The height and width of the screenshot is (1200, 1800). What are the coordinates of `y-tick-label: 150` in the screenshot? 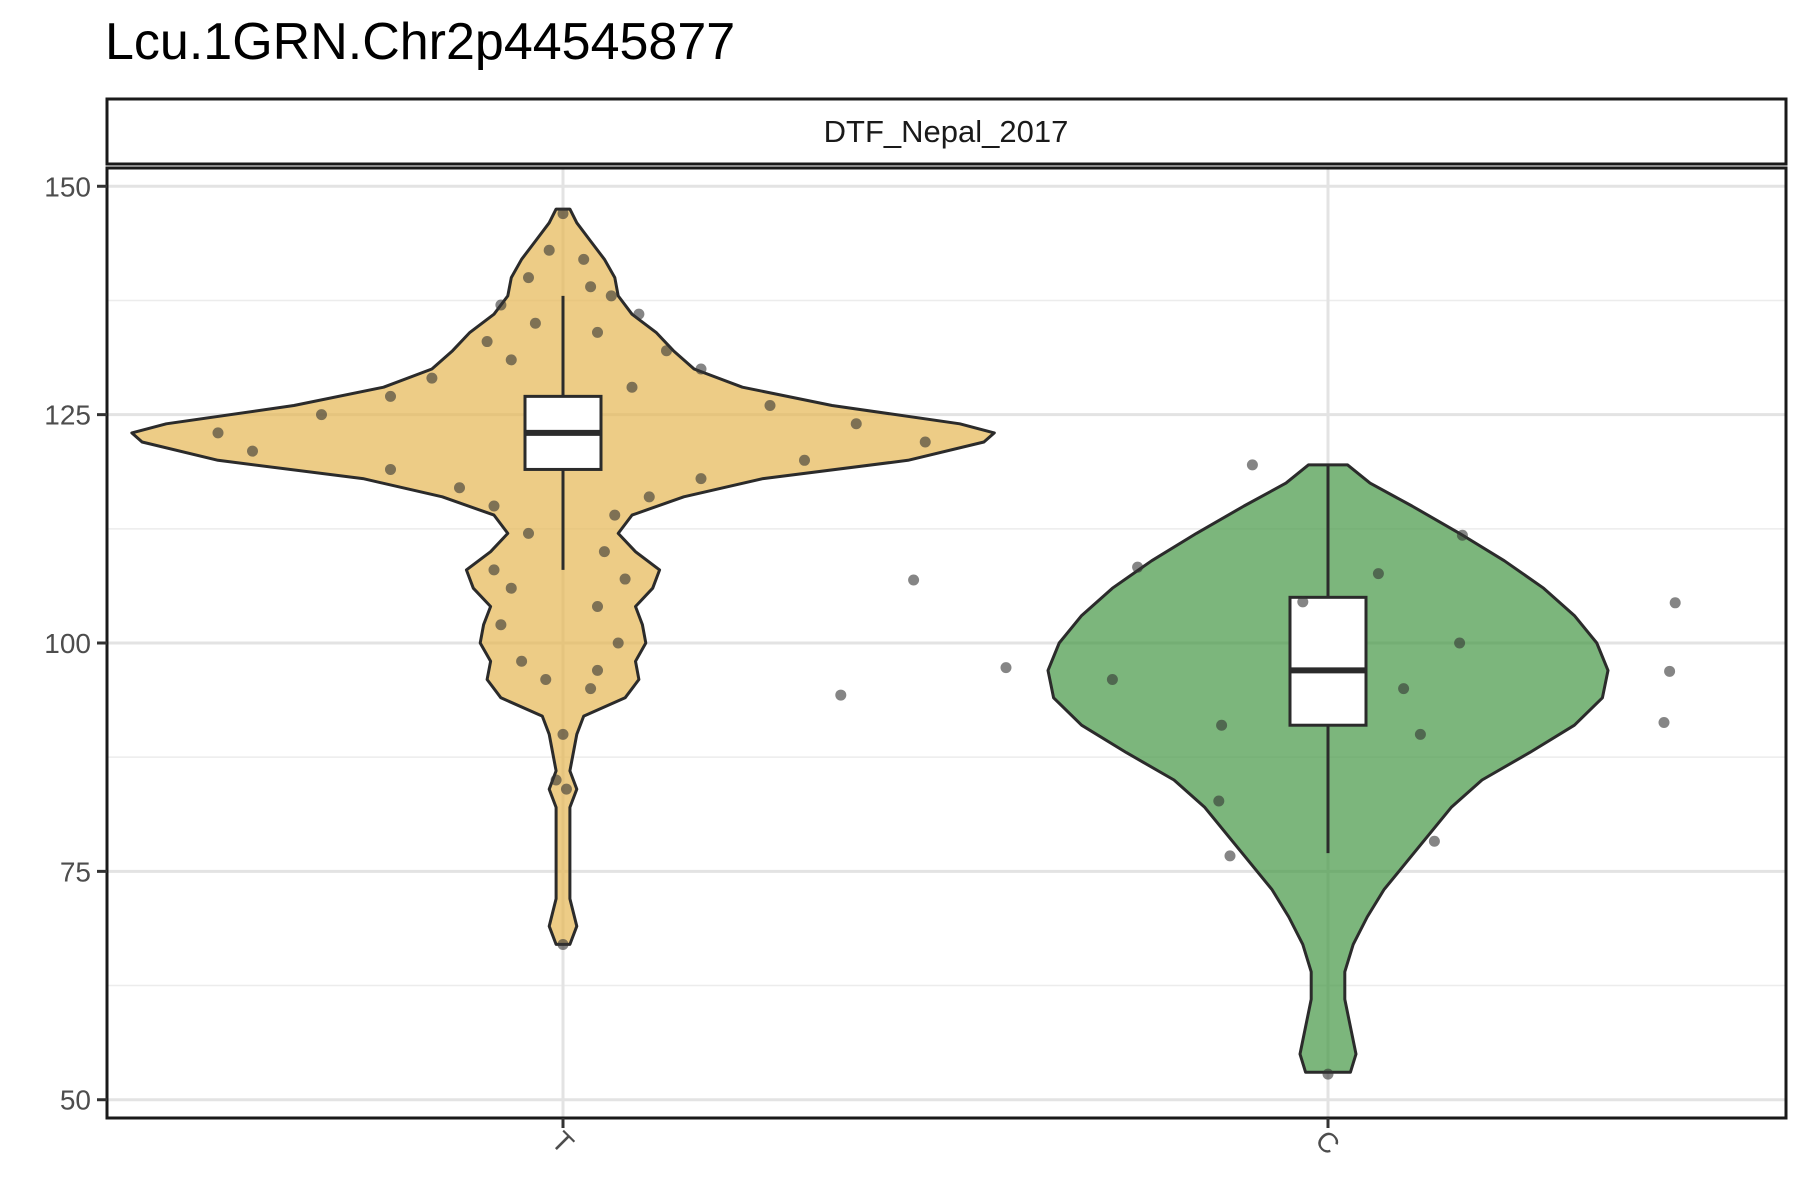 It's located at (67, 186).